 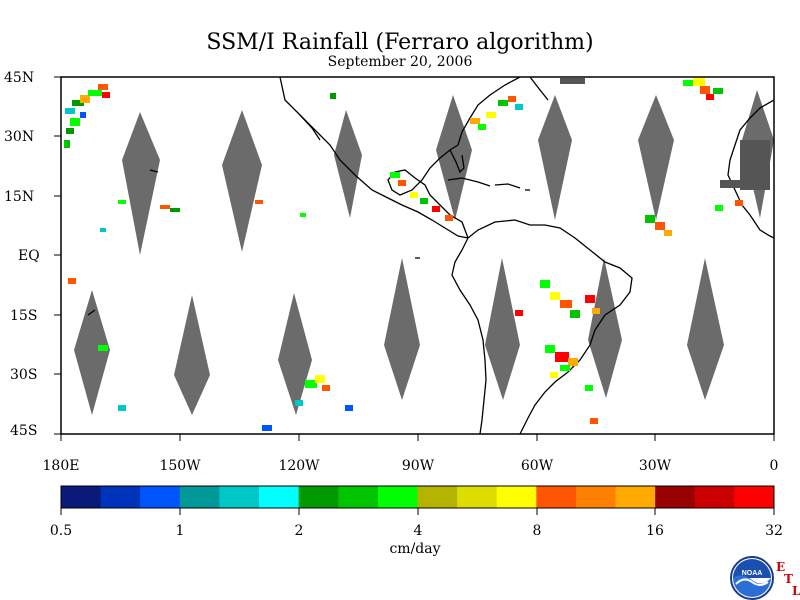 What do you see at coordinates (418, 531) in the screenshot?
I see `colorbar-label-4: 4` at bounding box center [418, 531].